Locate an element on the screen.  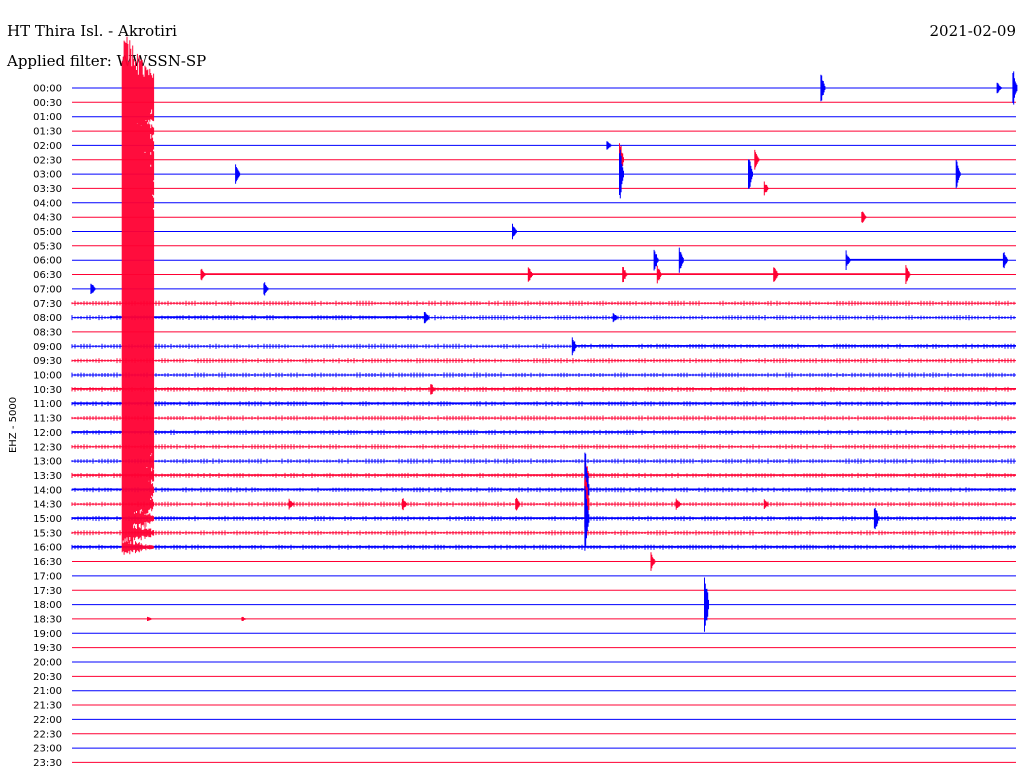
time-tick-0830: 08:30 is located at coordinates (47, 332).